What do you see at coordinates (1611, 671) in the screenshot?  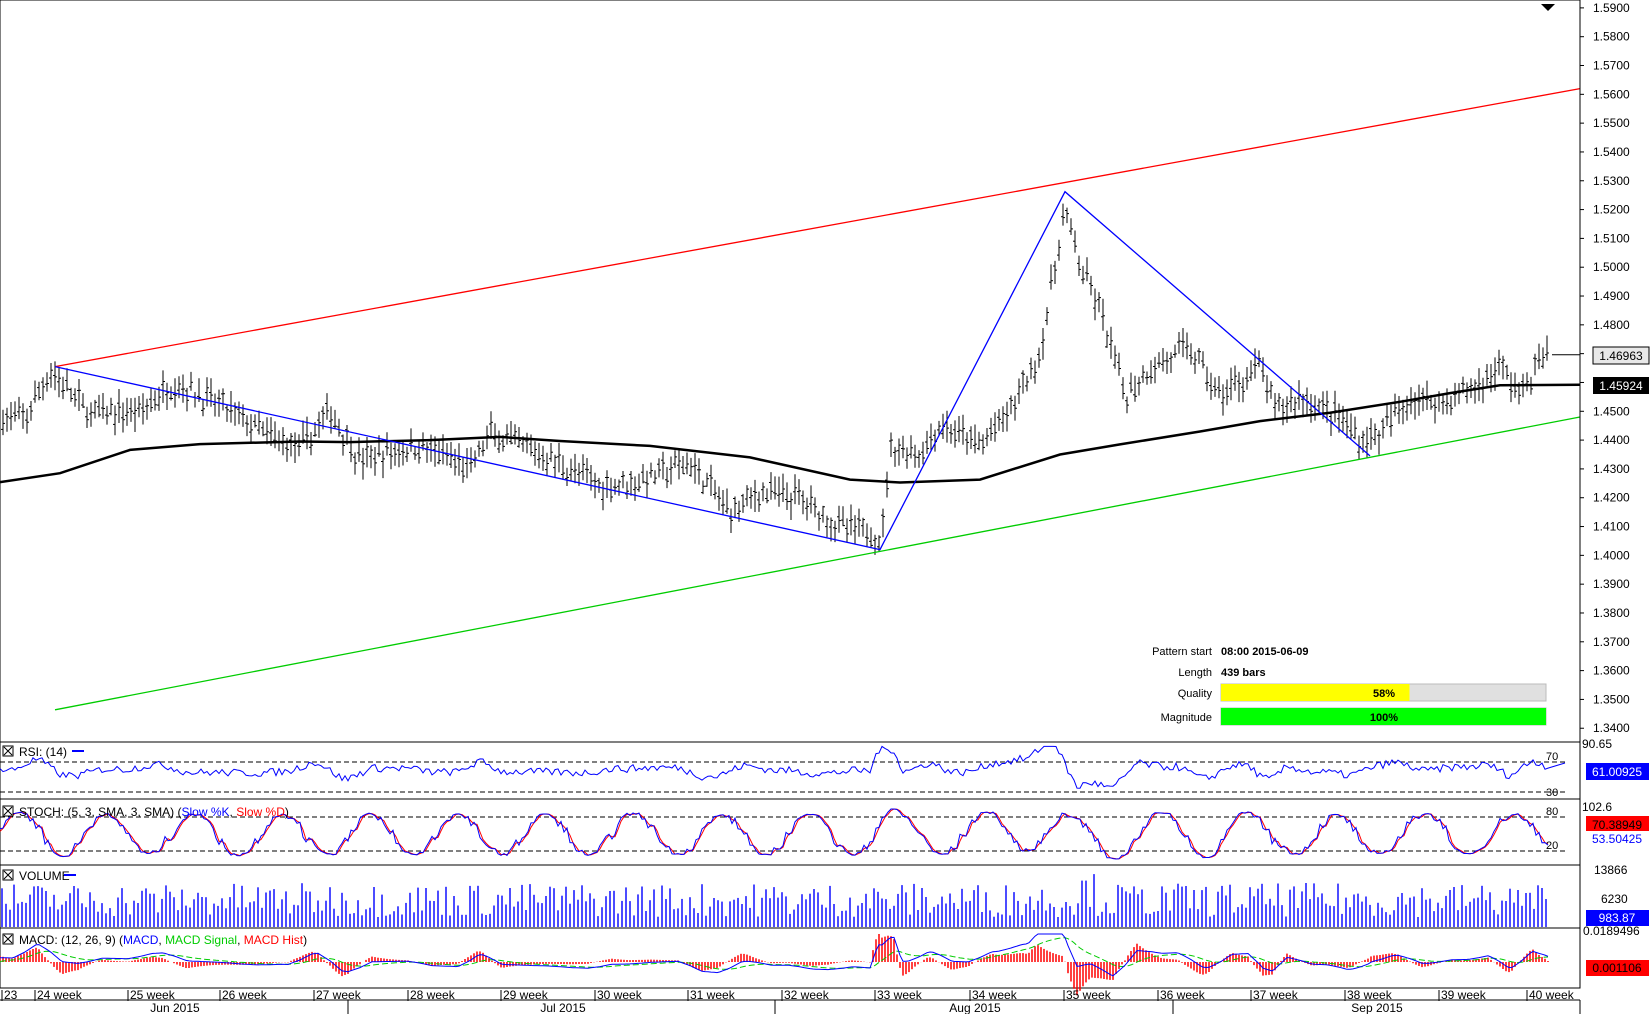 I see `price-tick-label: 1.3600` at bounding box center [1611, 671].